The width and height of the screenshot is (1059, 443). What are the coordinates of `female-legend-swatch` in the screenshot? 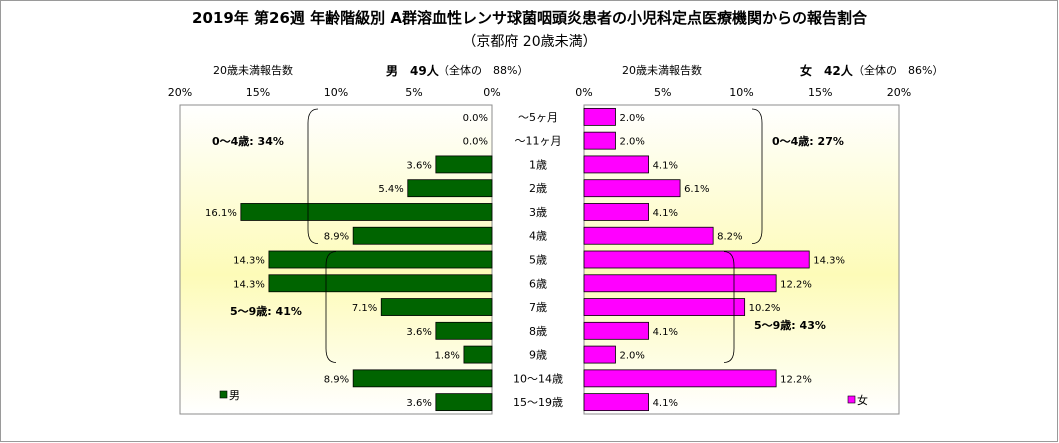 It's located at (851, 399).